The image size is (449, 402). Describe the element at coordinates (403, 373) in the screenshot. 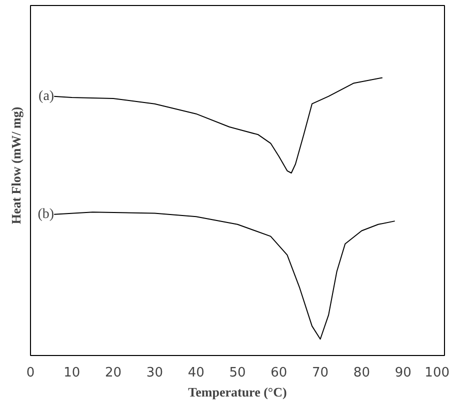

I see `x-tick-label: 90` at that location.